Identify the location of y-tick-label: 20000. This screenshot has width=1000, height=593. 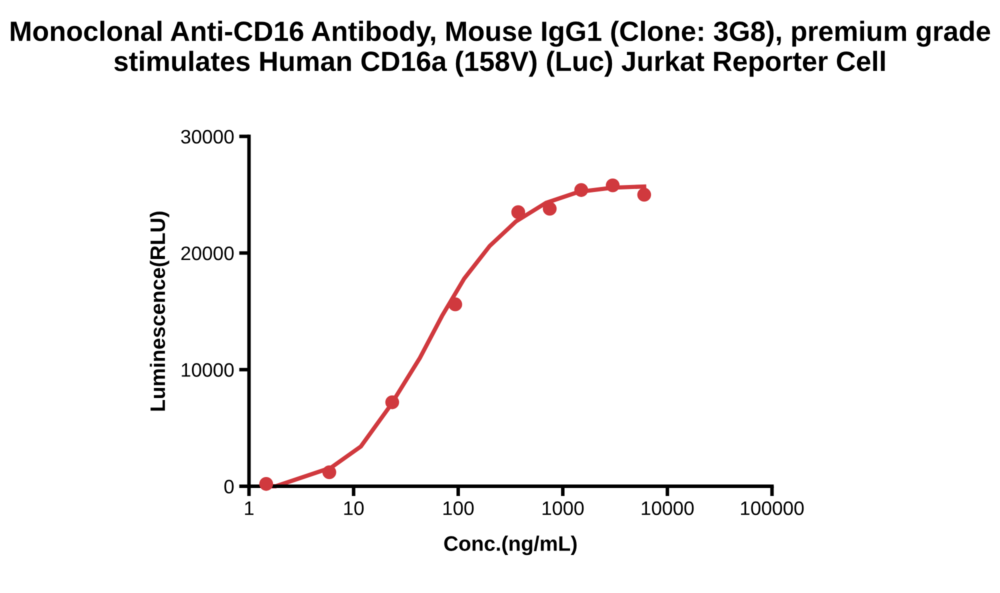
(207, 253).